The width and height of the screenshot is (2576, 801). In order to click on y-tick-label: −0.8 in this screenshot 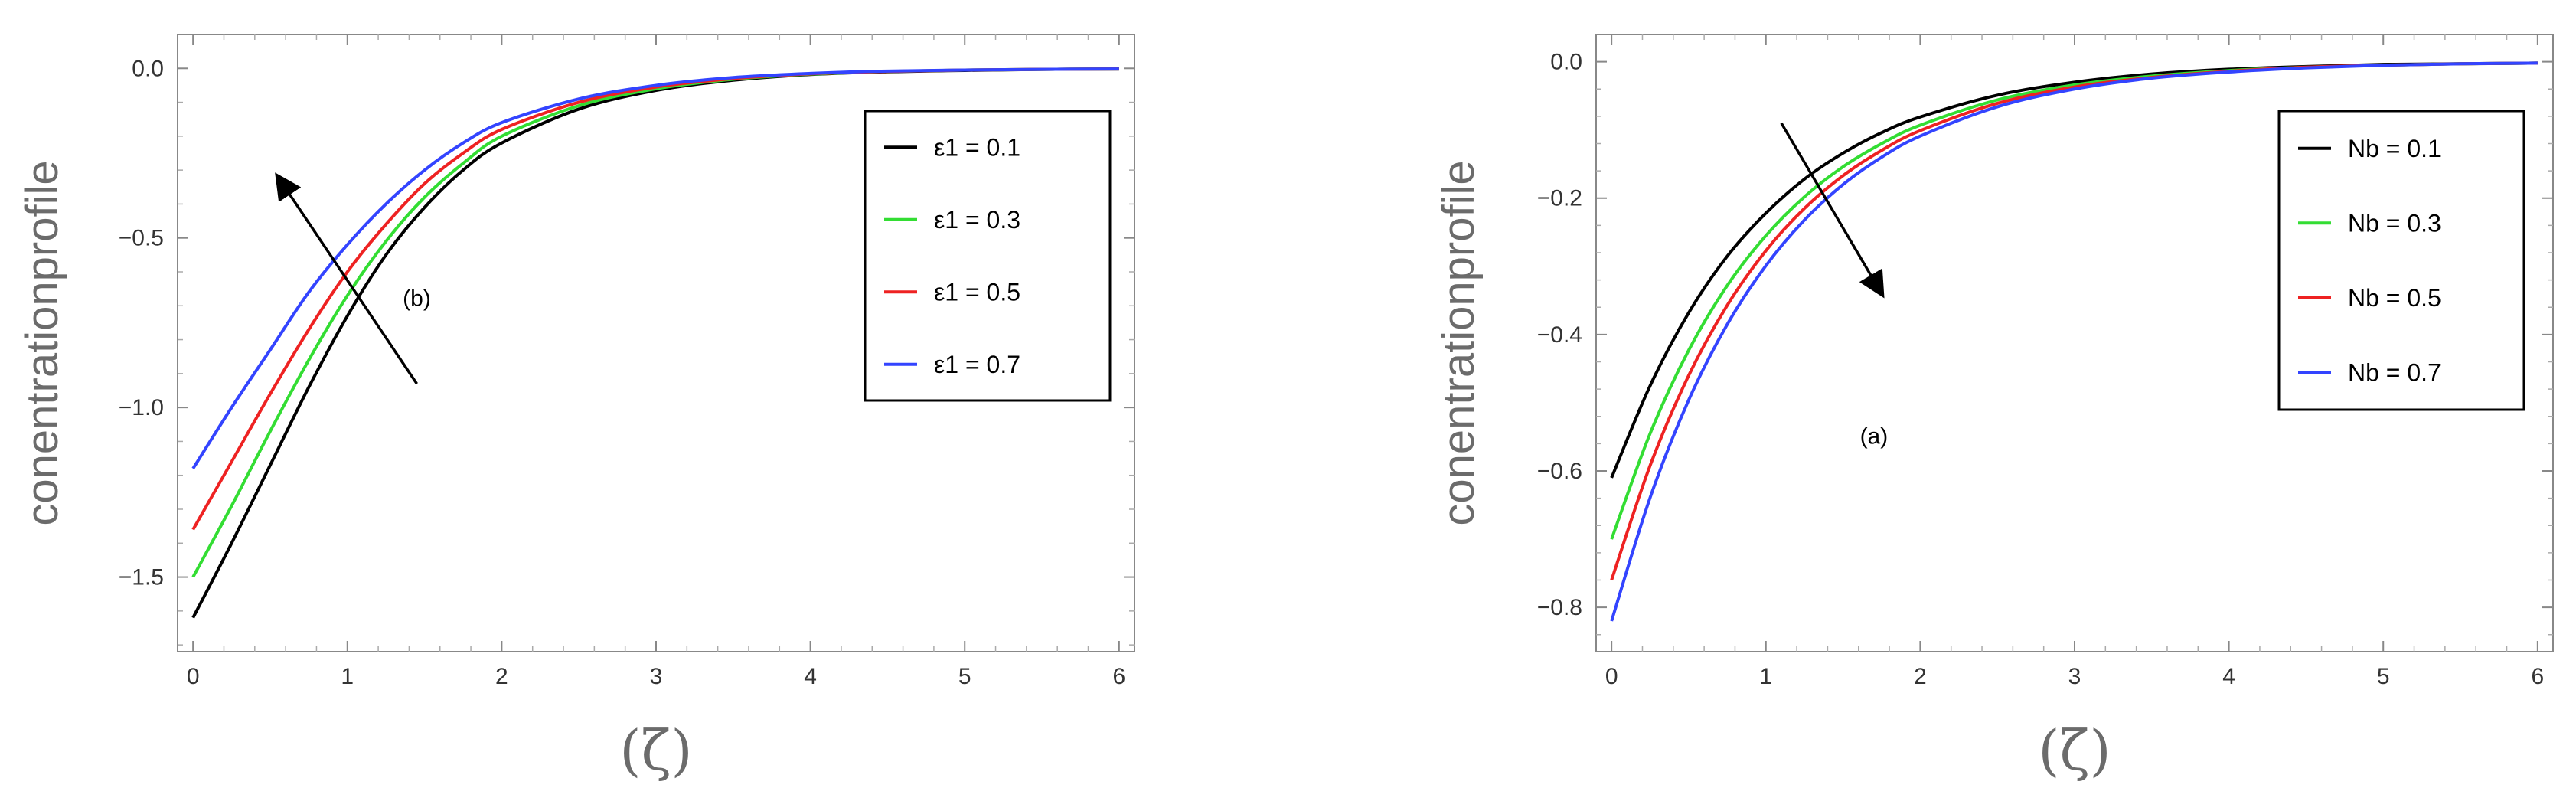, I will do `click(1559, 607)`.